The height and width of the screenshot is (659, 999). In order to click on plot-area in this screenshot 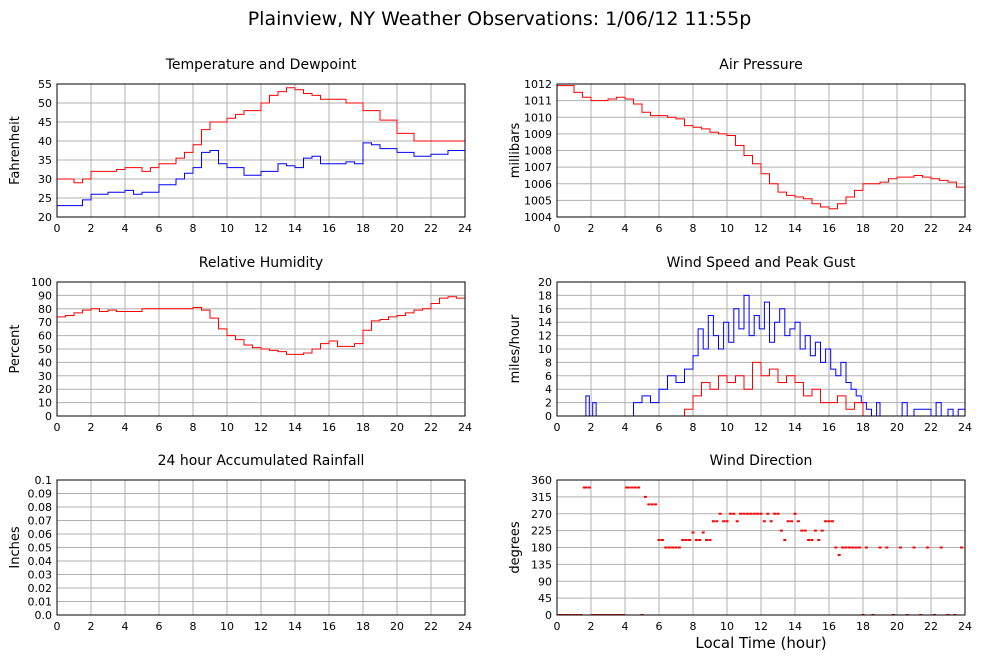, I will do `click(761, 355)`.